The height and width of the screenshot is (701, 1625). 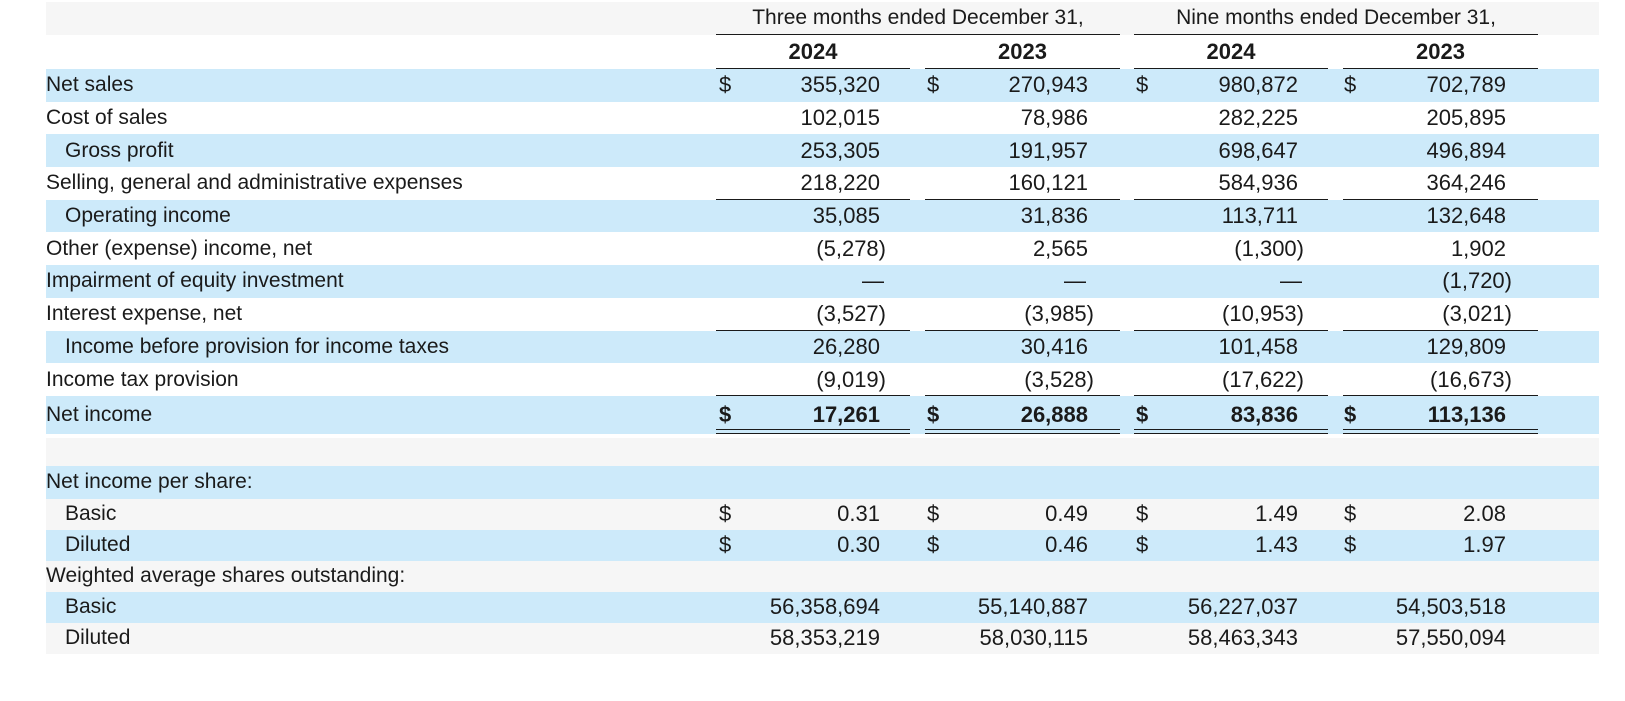 I want to click on value-three-2023: 0.46, so click(x=1066, y=545).